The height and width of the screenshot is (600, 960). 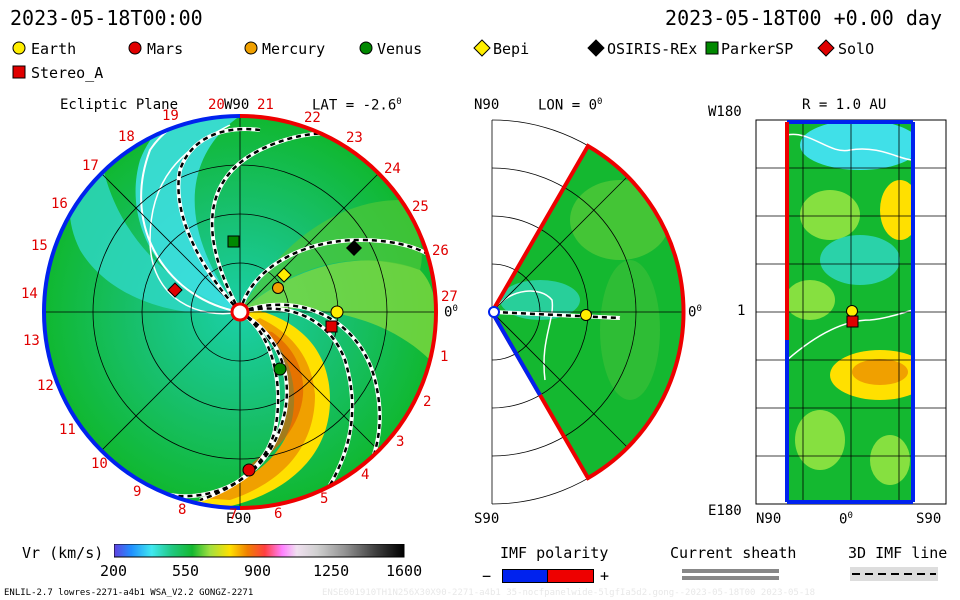 I want to click on legend-mars: Mars, so click(x=165, y=49).